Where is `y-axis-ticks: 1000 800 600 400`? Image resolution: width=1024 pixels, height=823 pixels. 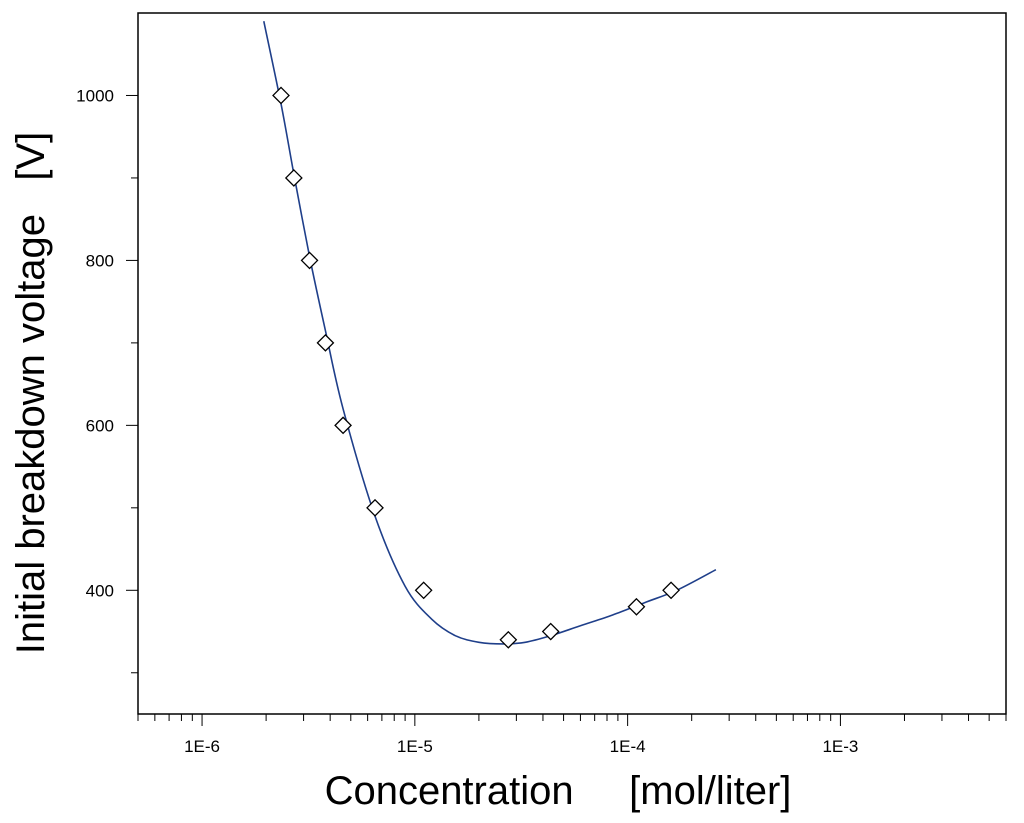 y-axis-ticks: 1000 800 600 400 is located at coordinates (107, 380).